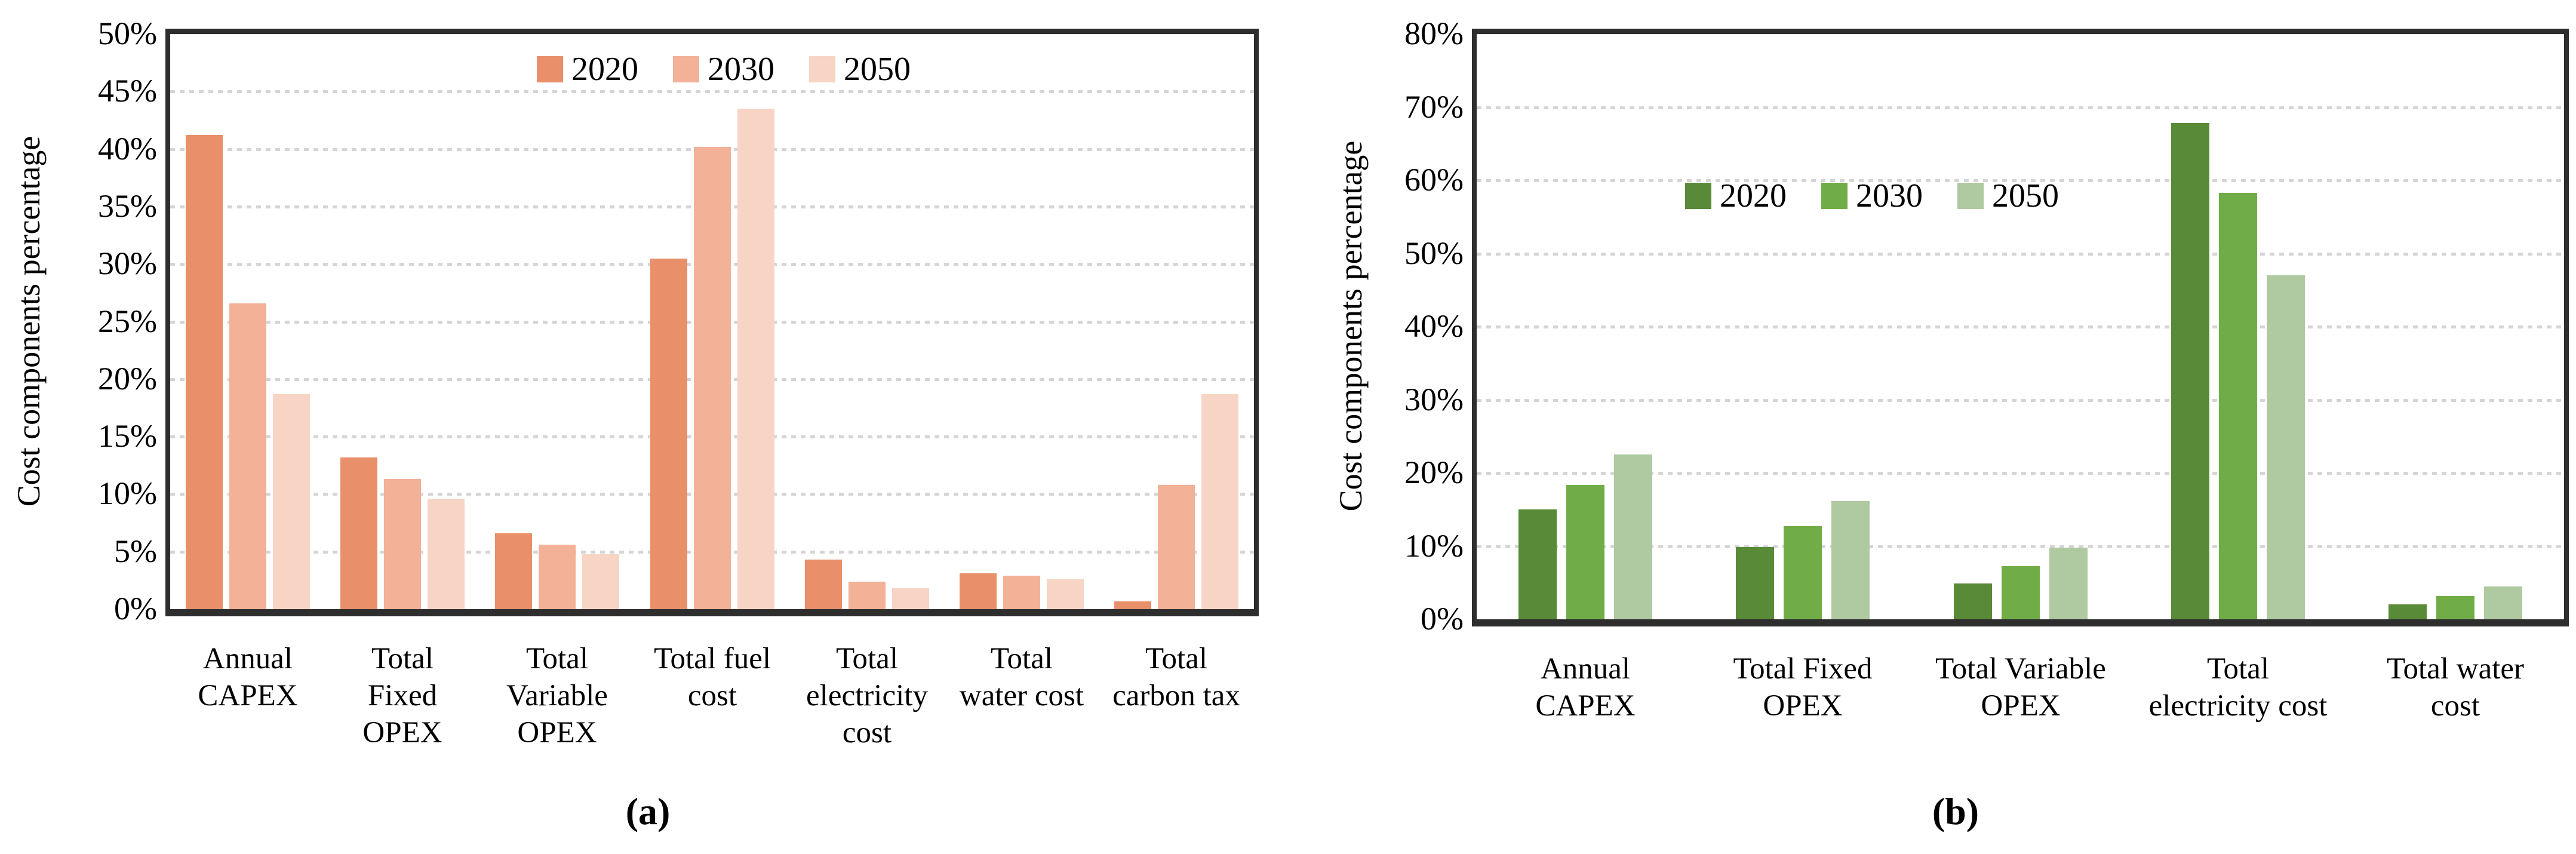 This screenshot has width=2576, height=854. What do you see at coordinates (877, 69) in the screenshot?
I see `legend-label-2050: 2050` at bounding box center [877, 69].